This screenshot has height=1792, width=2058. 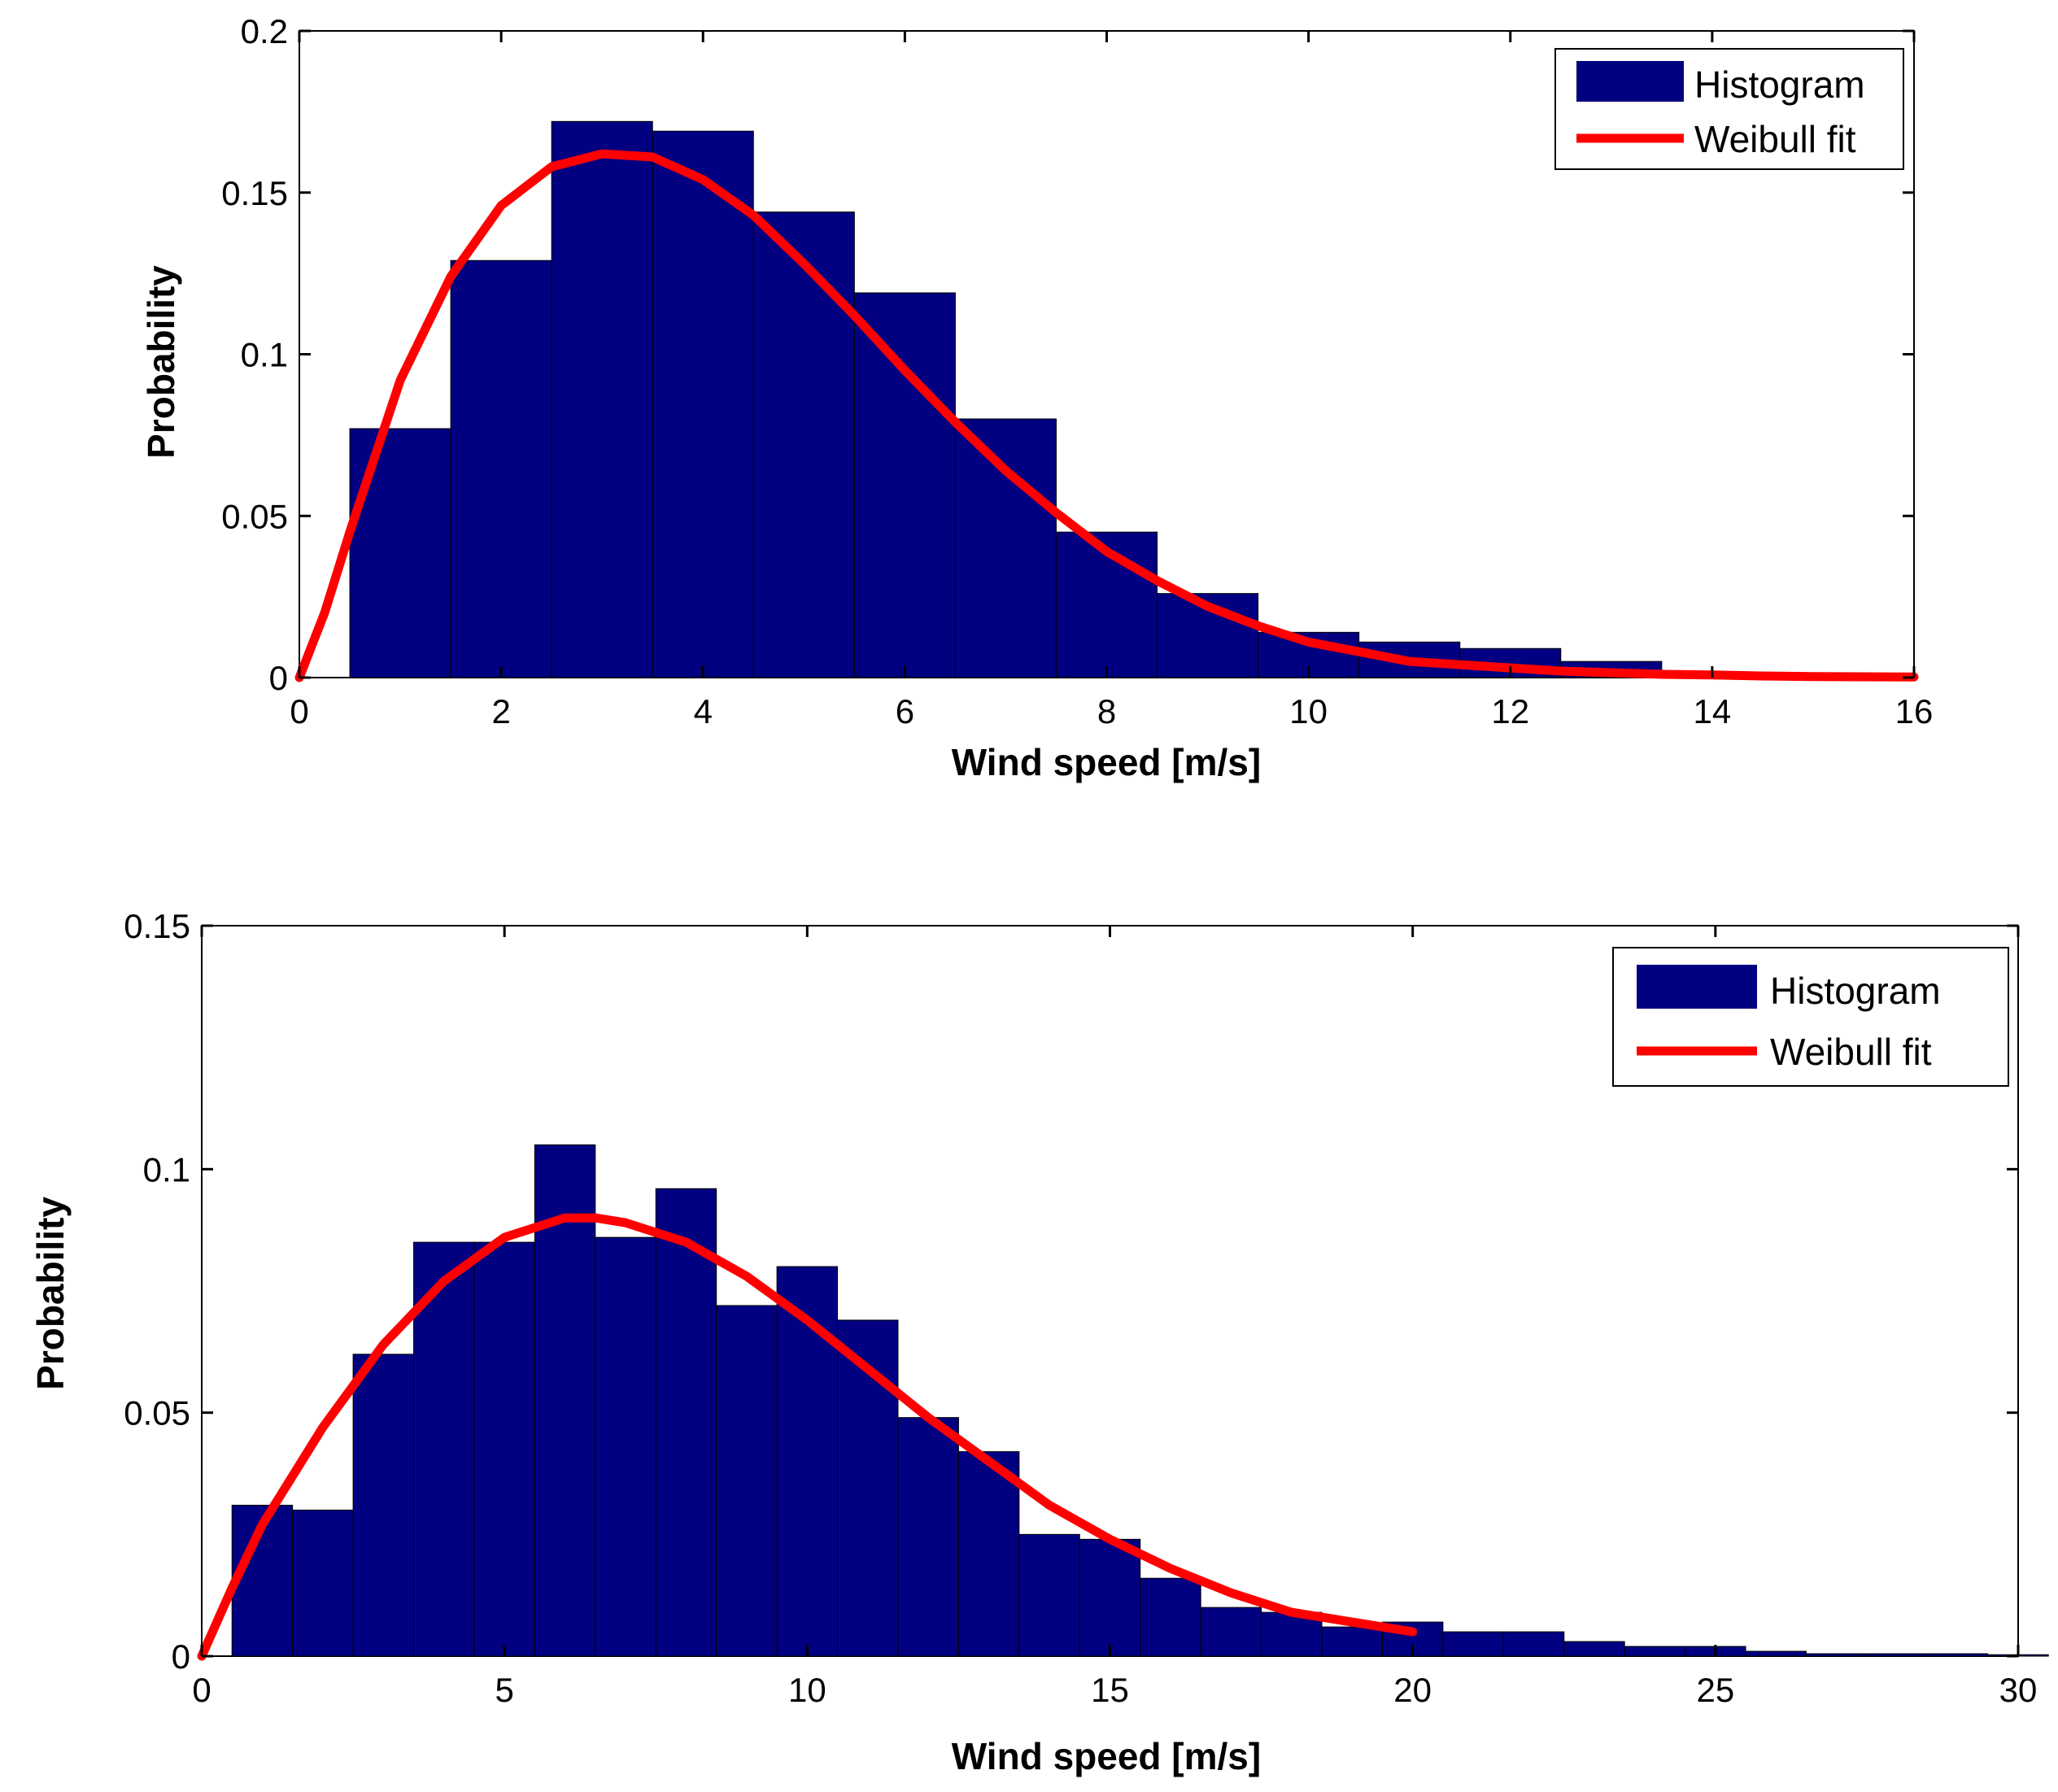 I want to click on weibull-fit-line, so click(x=807, y=1437).